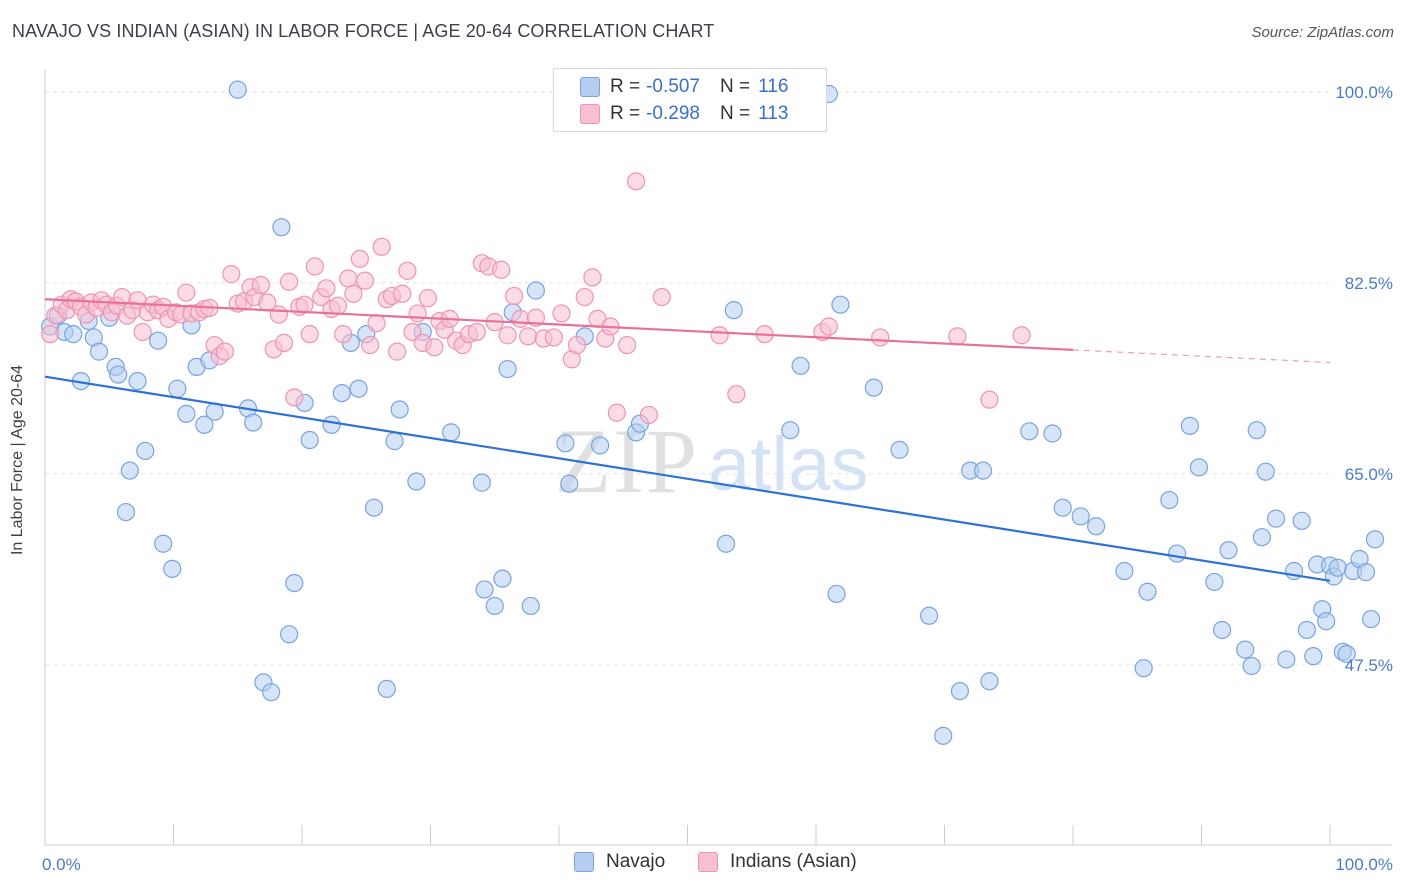 The image size is (1406, 892). What do you see at coordinates (690, 100) in the screenshot?
I see `correlation-legend: R = -0.507 N = 116 R = -0.298 N = 113` at bounding box center [690, 100].